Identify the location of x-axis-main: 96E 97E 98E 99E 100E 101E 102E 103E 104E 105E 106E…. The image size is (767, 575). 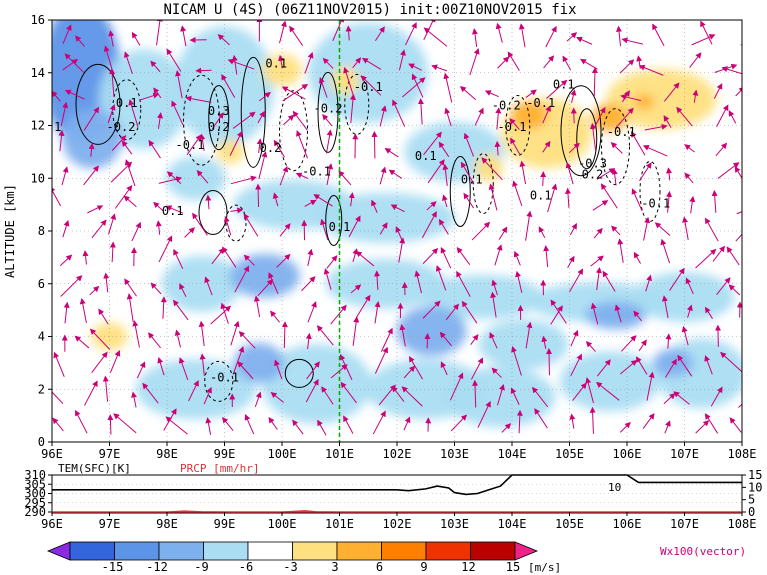
(398, 451).